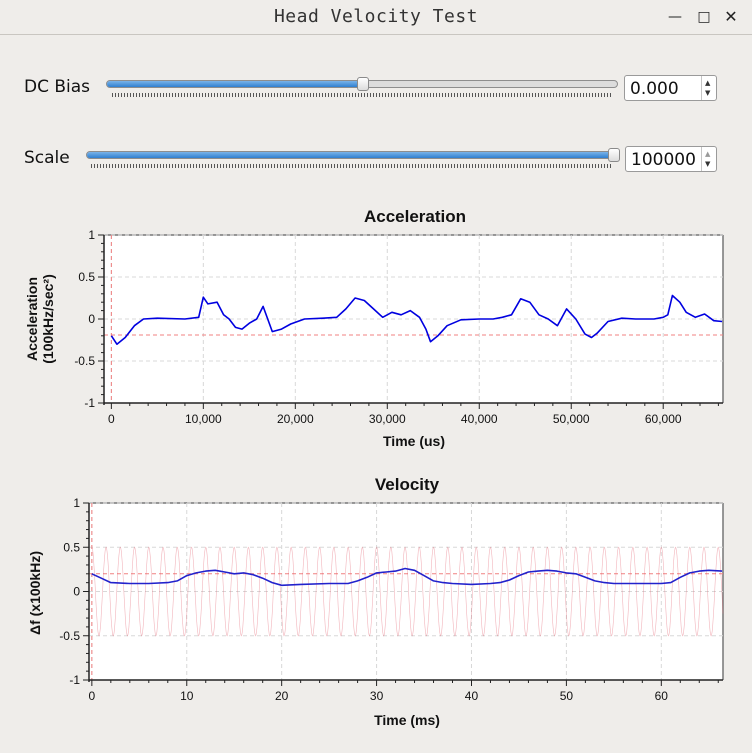 The image size is (752, 753). Describe the element at coordinates (32, 319) in the screenshot. I see `acceleration-y-axis-label-1: Acceleration` at that location.